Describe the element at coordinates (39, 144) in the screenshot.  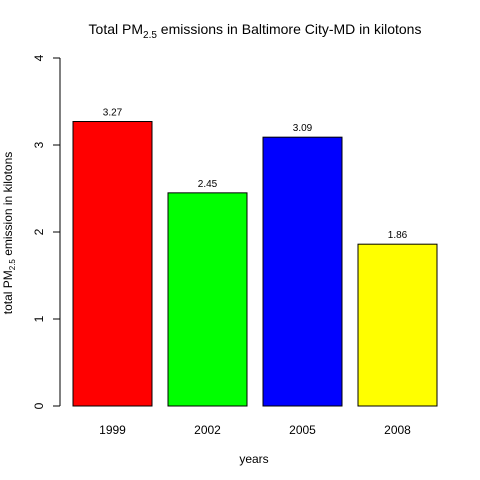
I see `y-tick-label: 3` at that location.